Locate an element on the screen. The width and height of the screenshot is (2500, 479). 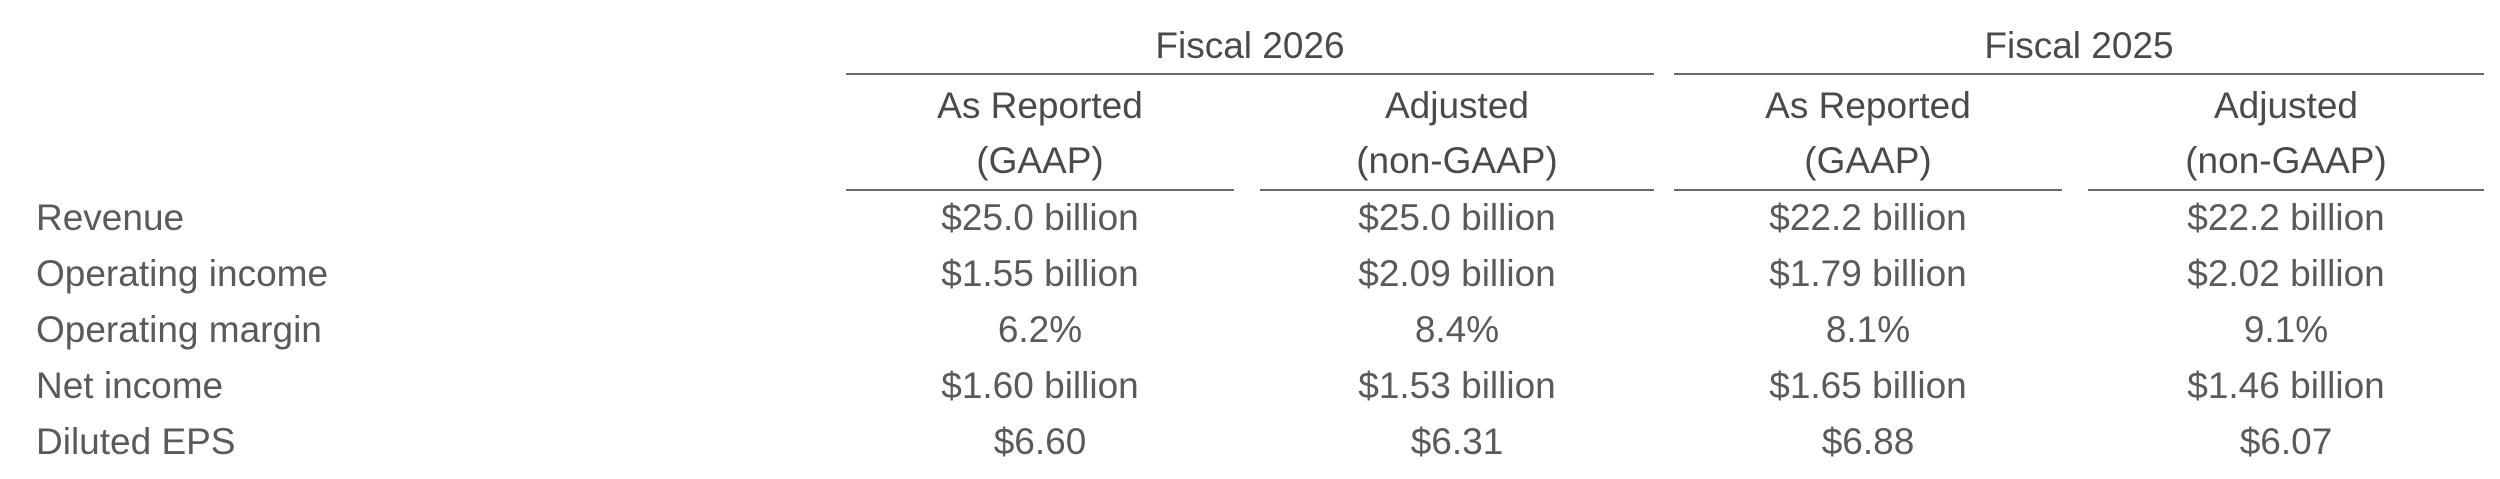
cell-diluted-eps-2025-adjusted: $6.07 is located at coordinates (2286, 441).